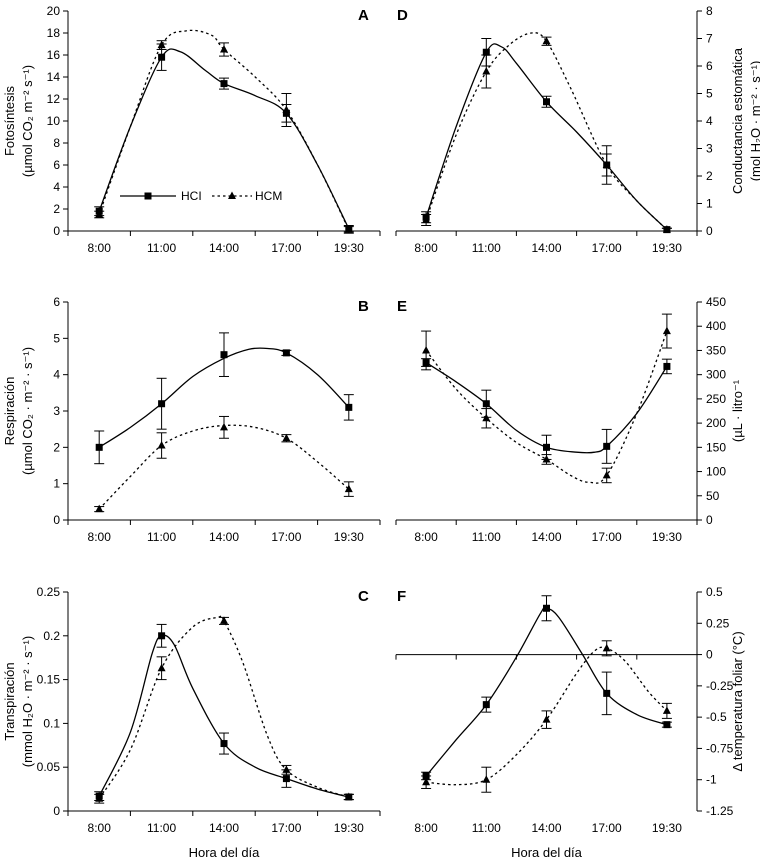 The width and height of the screenshot is (760, 861). What do you see at coordinates (9, 411) in the screenshot?
I see `y-axis-label: Respiración` at bounding box center [9, 411].